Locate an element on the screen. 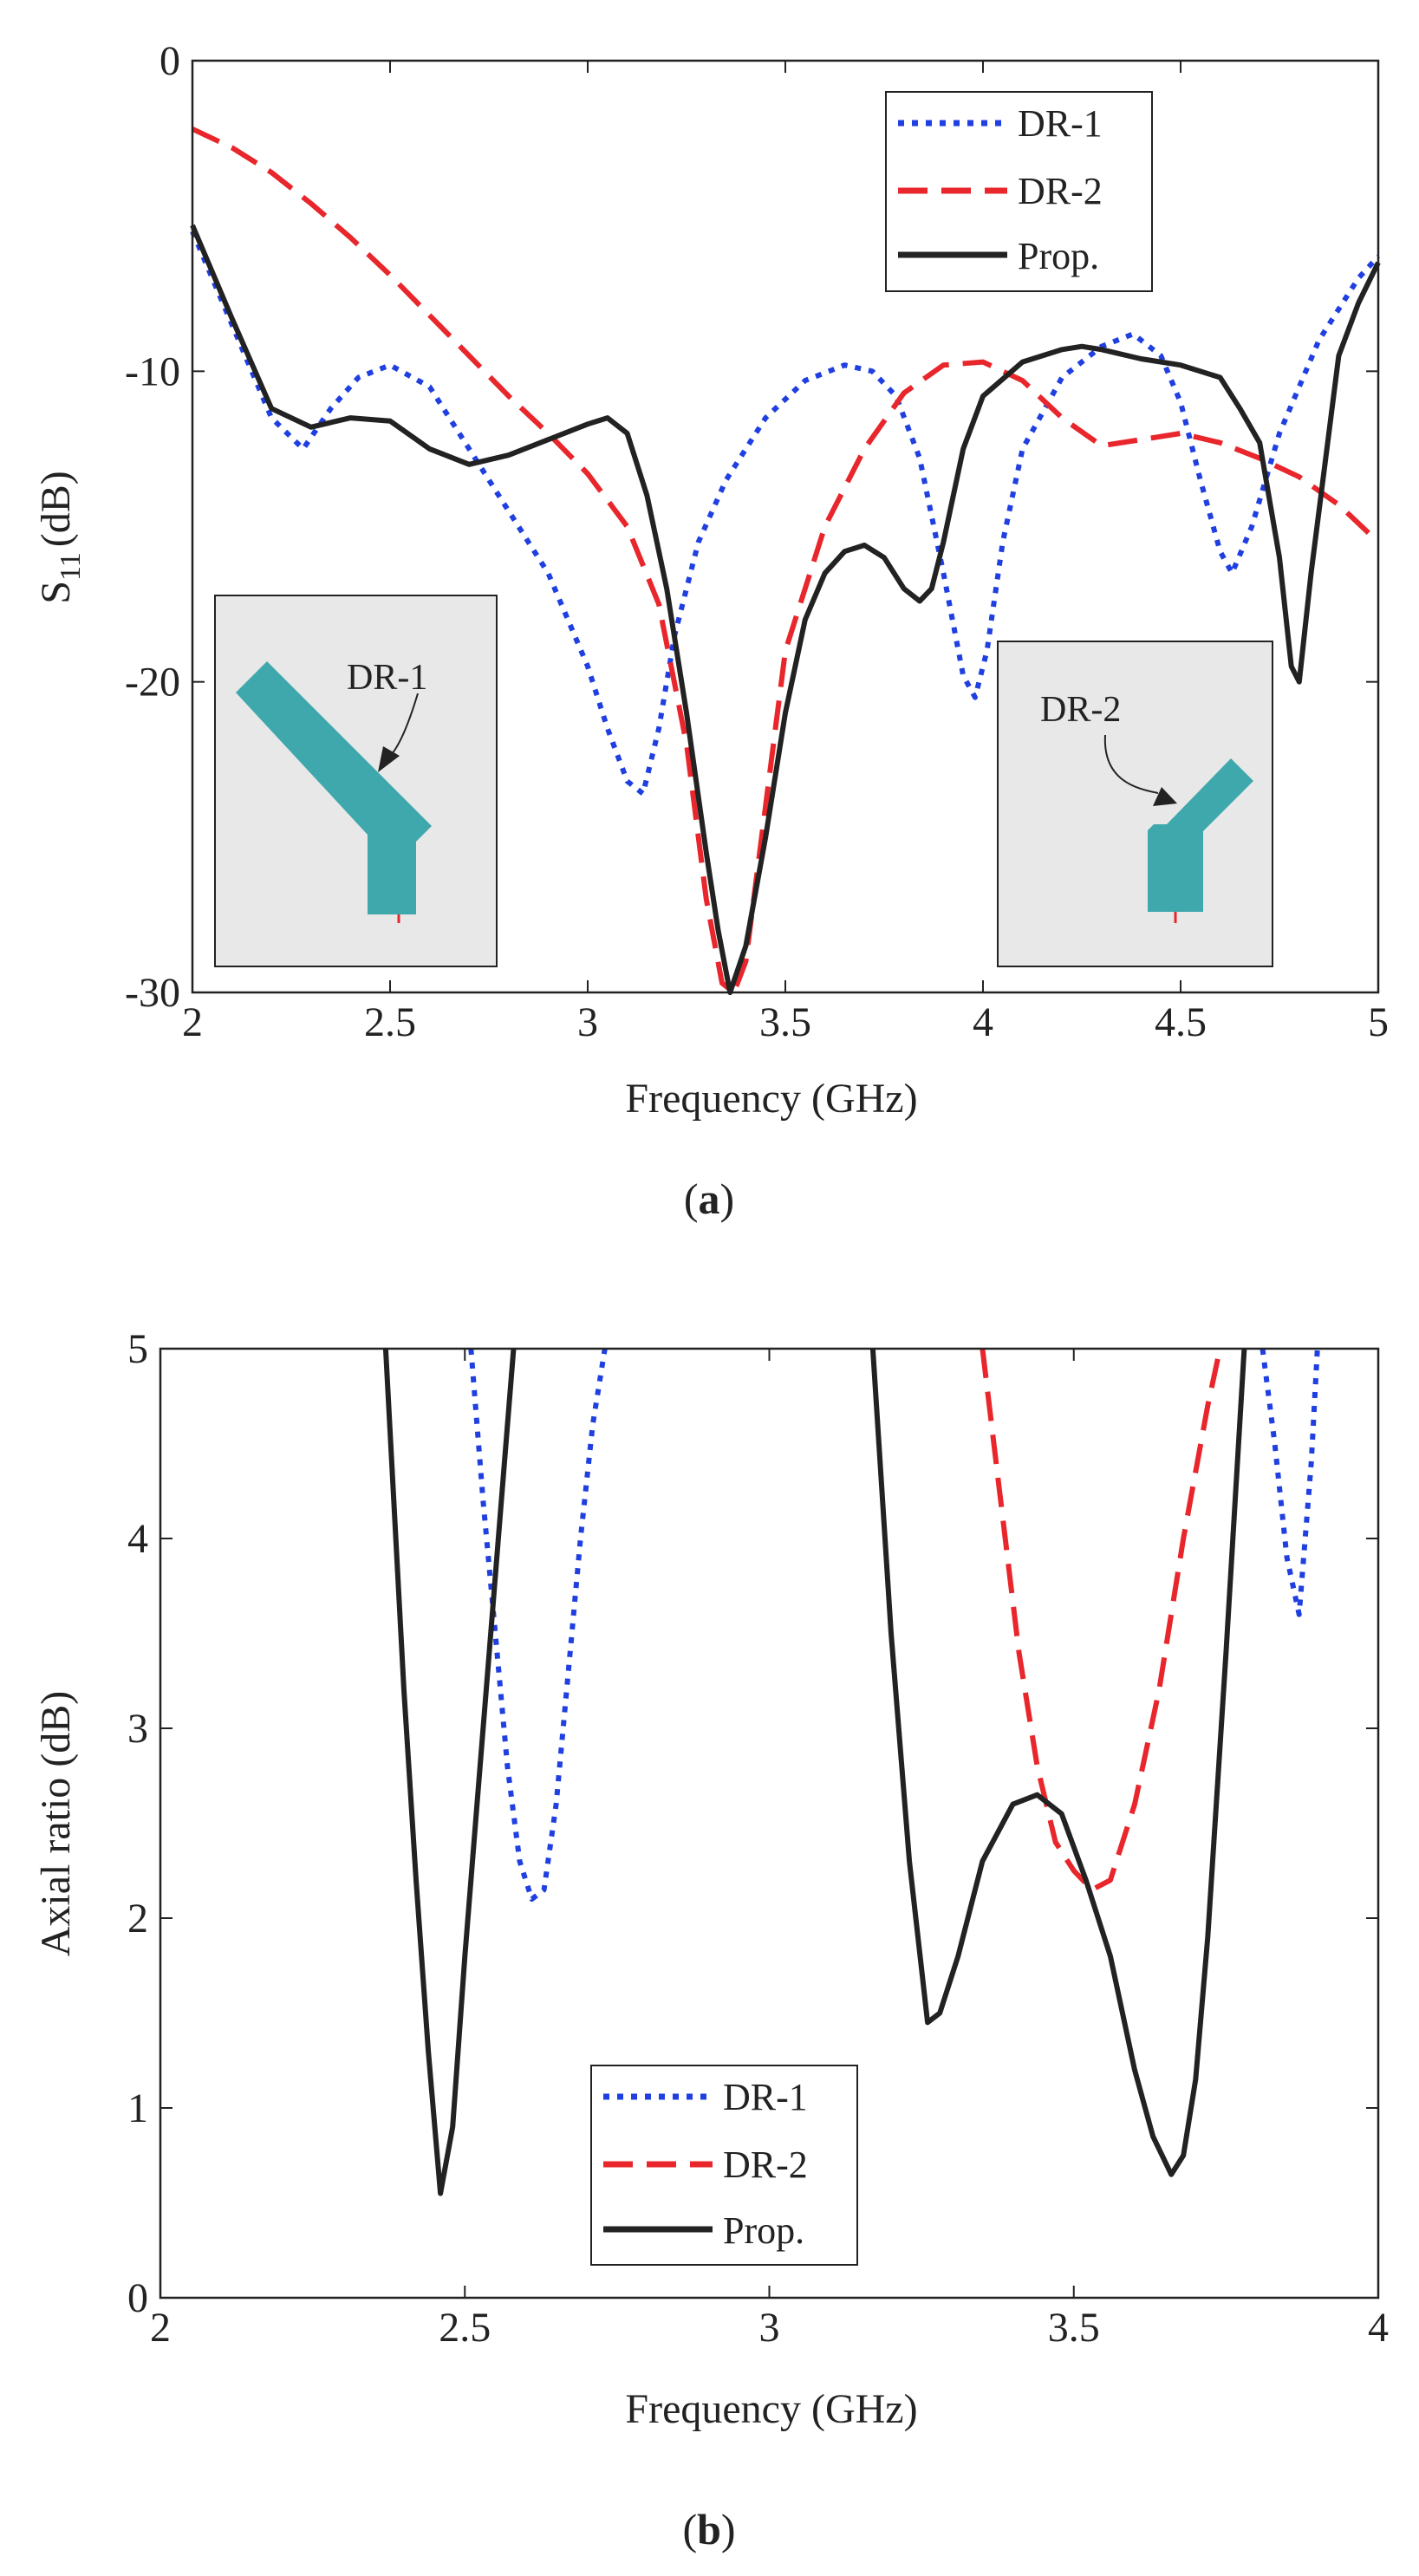 Image resolution: width=1419 pixels, height=2576 pixels. inset-dr1-resonator-shape is located at coordinates (334, 787).